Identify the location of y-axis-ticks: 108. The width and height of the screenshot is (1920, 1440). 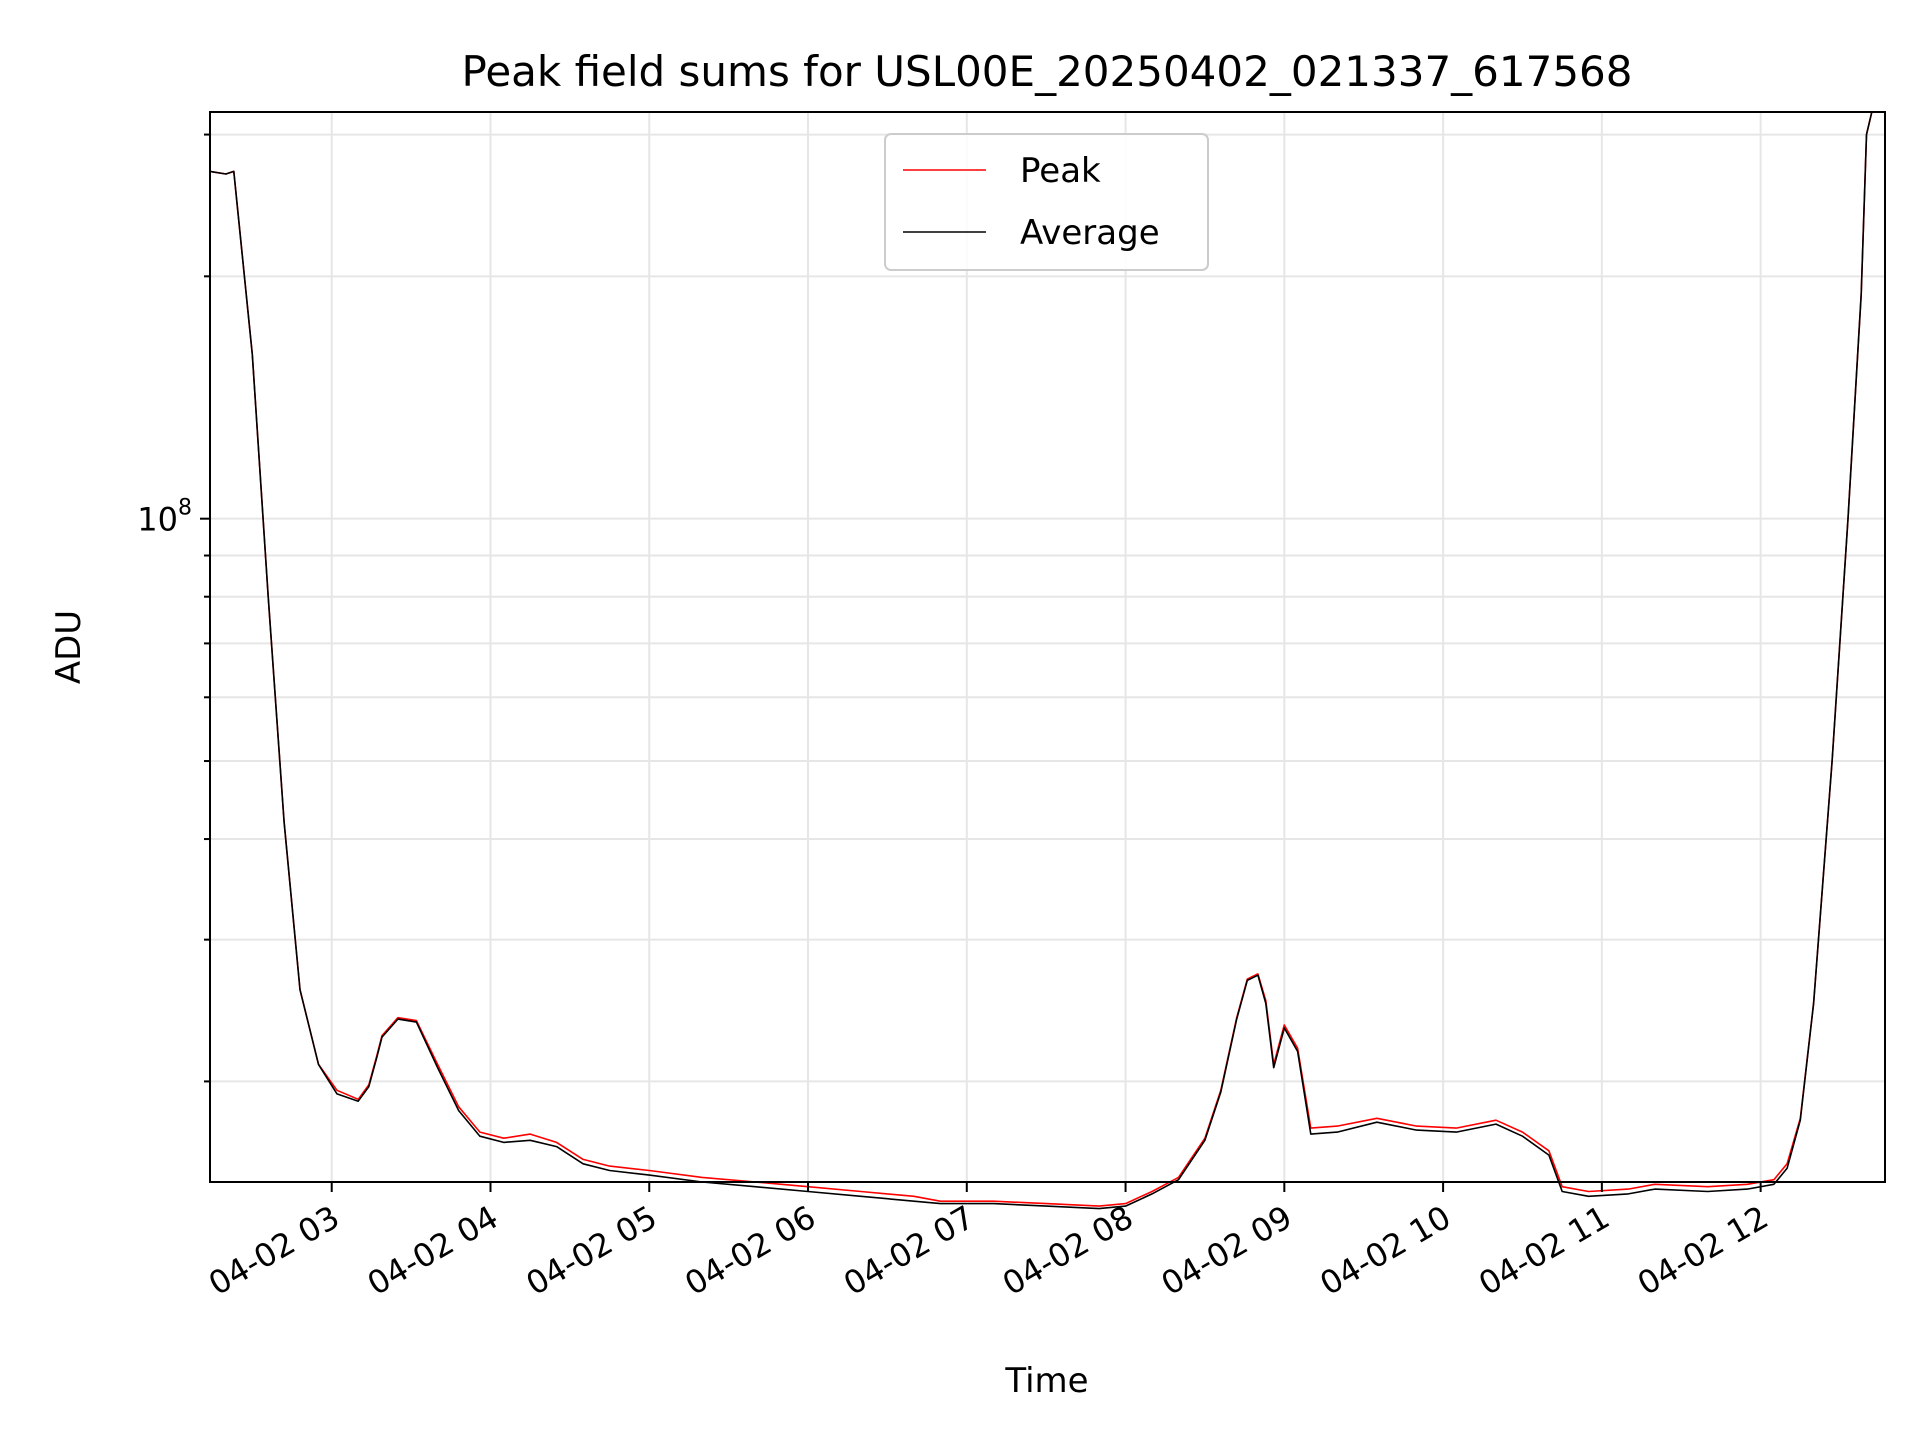
(173, 608).